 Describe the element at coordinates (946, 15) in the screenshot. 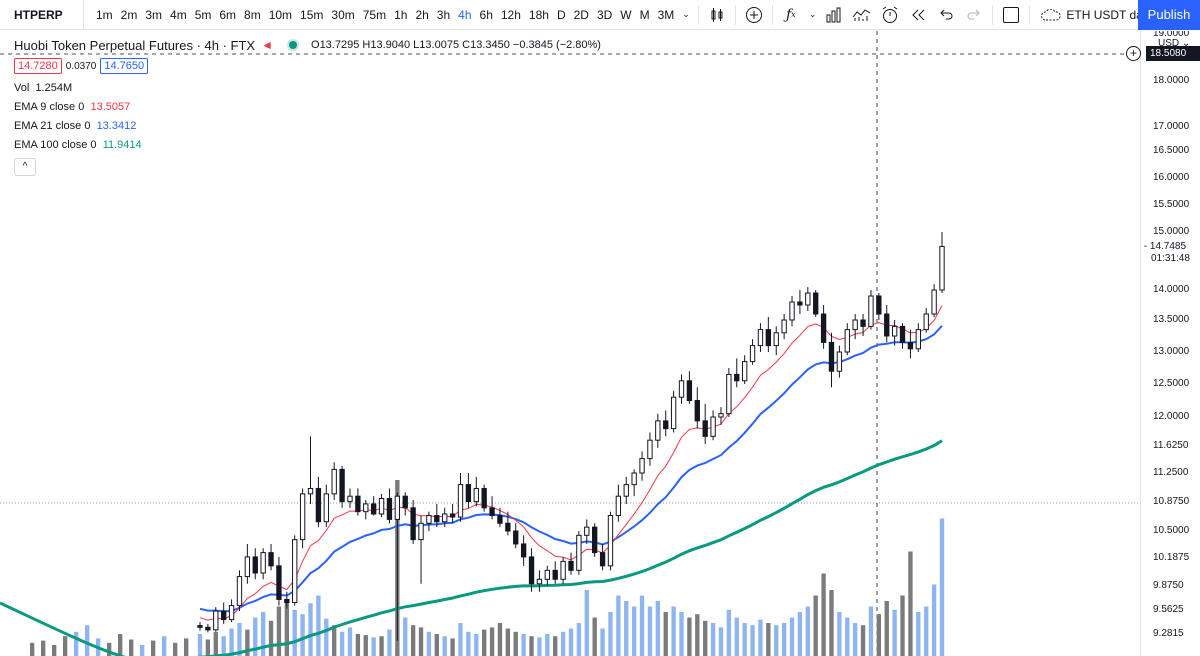

I see `undo-icon` at that location.